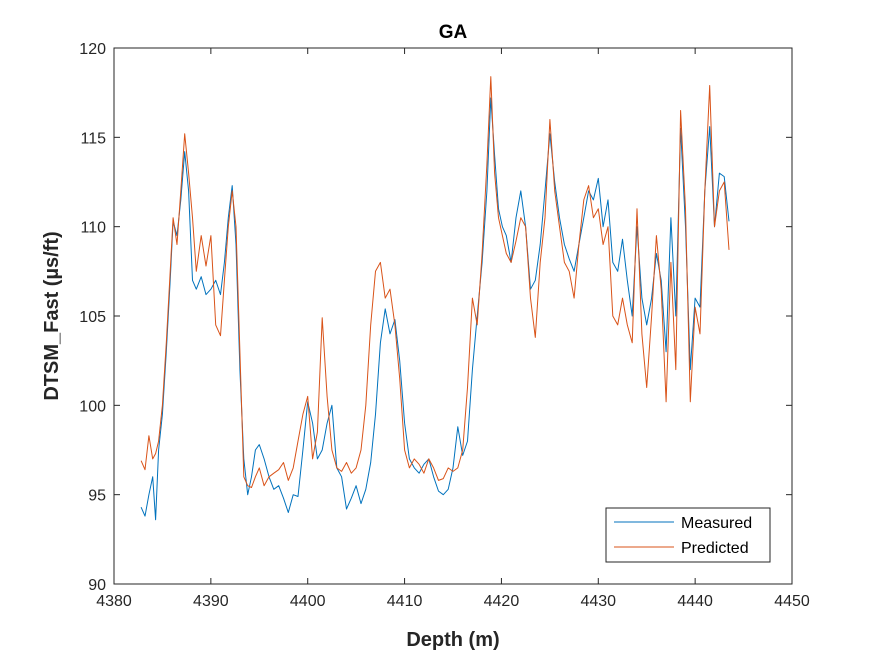 This screenshot has height=656, width=875. What do you see at coordinates (93, 138) in the screenshot?
I see `y-tick-label: 115` at bounding box center [93, 138].